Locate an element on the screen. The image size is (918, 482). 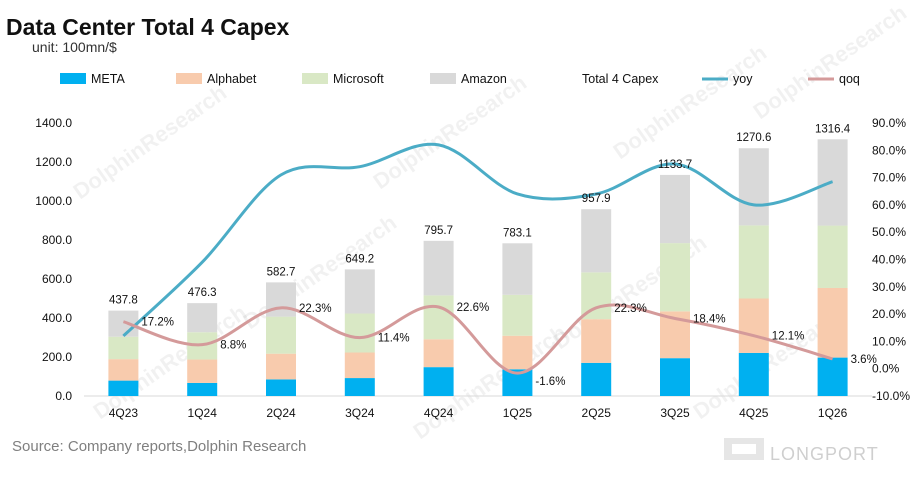
x-tick-label: 1Q24 is located at coordinates (203, 413).